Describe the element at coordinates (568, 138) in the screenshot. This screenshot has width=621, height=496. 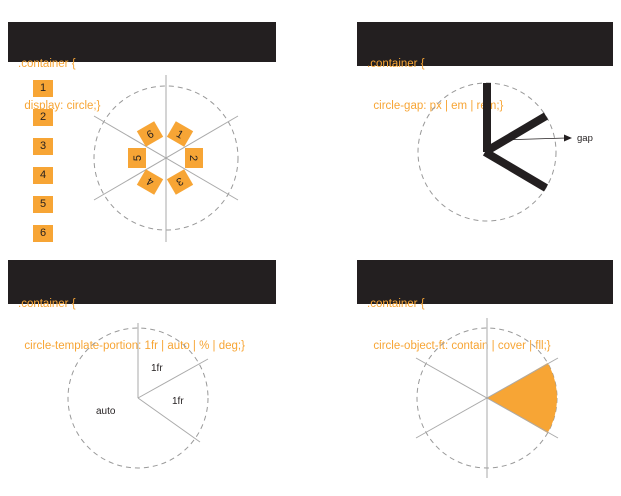
I see `gap-arrow-head` at that location.